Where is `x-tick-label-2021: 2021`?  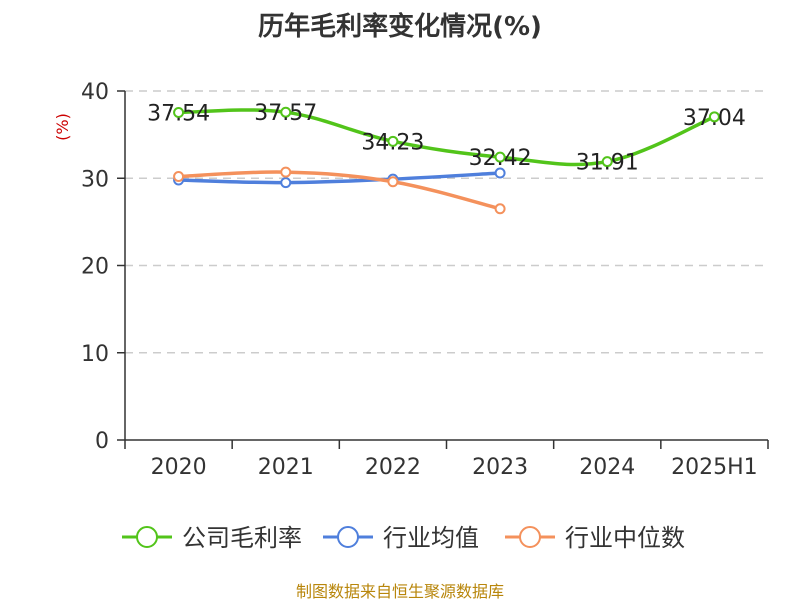 x-tick-label-2021: 2021 is located at coordinates (286, 467).